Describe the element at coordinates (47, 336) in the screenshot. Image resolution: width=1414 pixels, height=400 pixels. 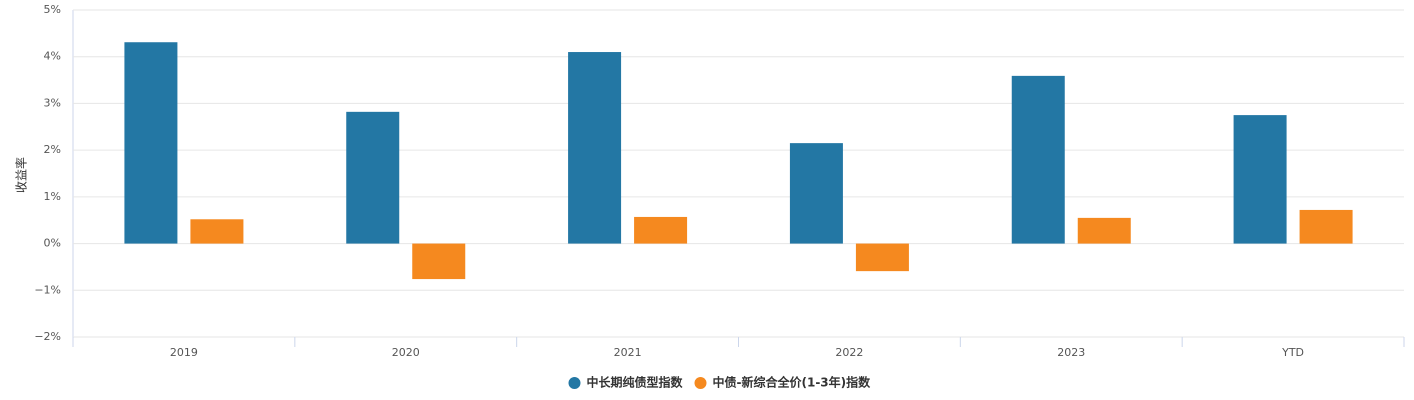
I see `y-tick-label: −2%` at that location.